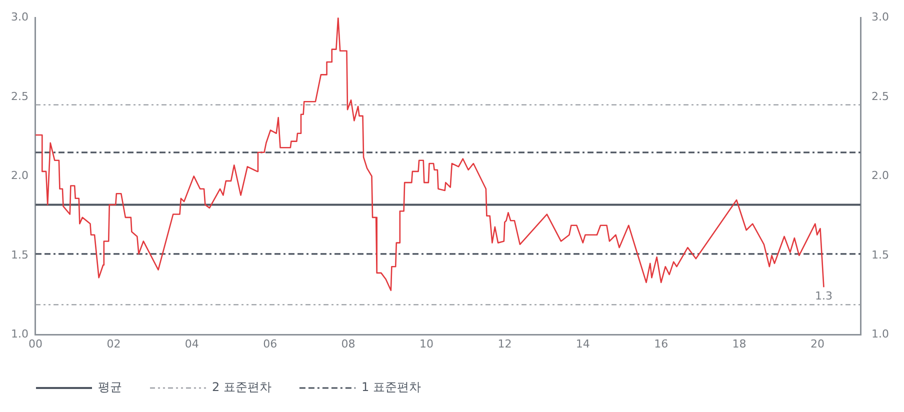 The height and width of the screenshot is (412, 904). Describe the element at coordinates (426, 343) in the screenshot. I see `x-tick-label: 10` at that location.